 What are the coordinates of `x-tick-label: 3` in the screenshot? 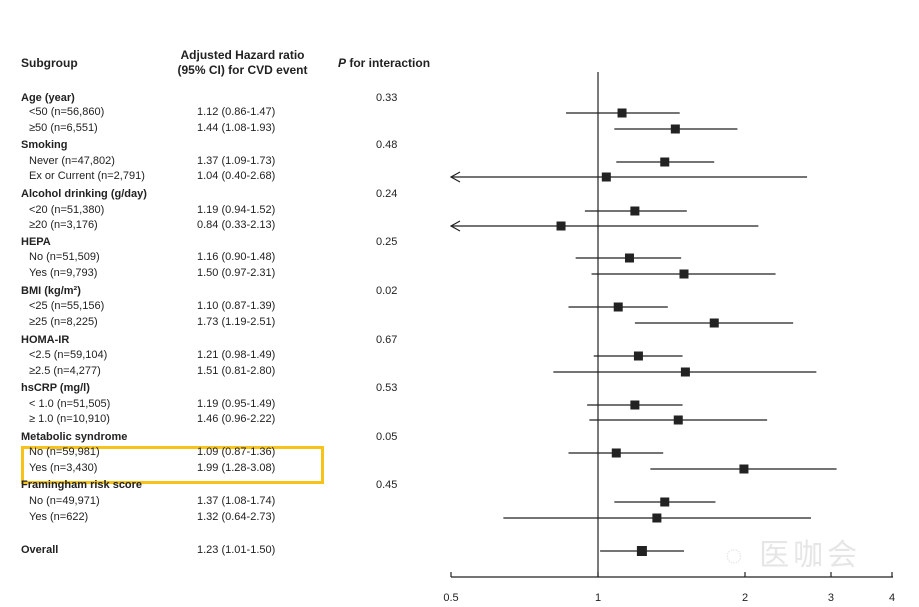 It's located at (831, 598).